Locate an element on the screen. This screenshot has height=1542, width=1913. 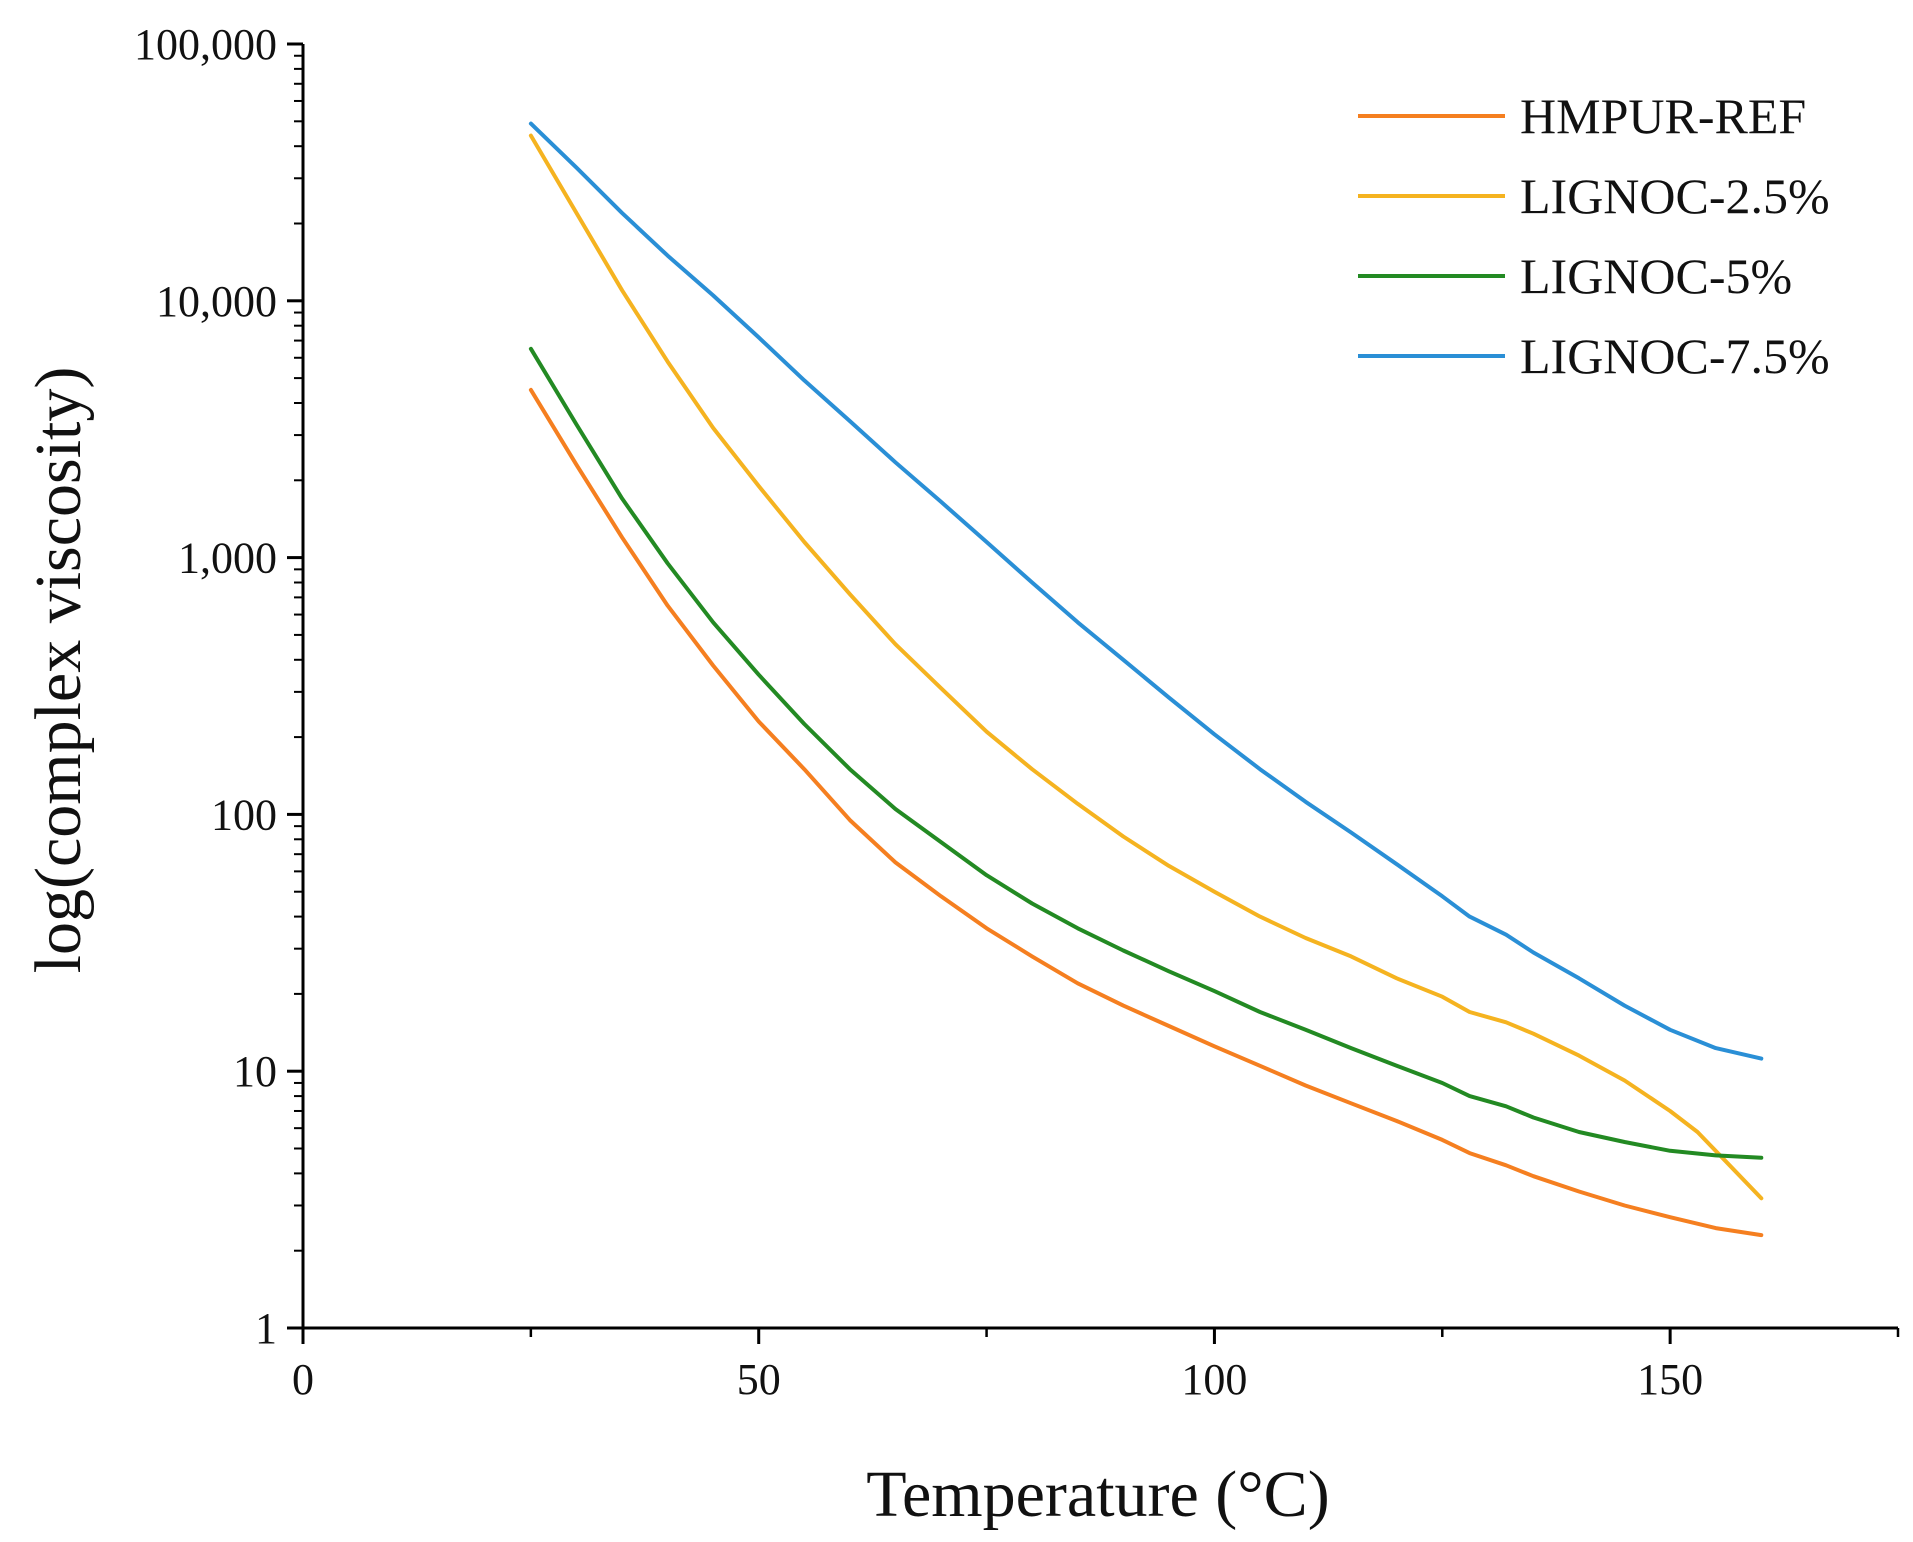
y-tick-label: 1,000 is located at coordinates (227, 558).